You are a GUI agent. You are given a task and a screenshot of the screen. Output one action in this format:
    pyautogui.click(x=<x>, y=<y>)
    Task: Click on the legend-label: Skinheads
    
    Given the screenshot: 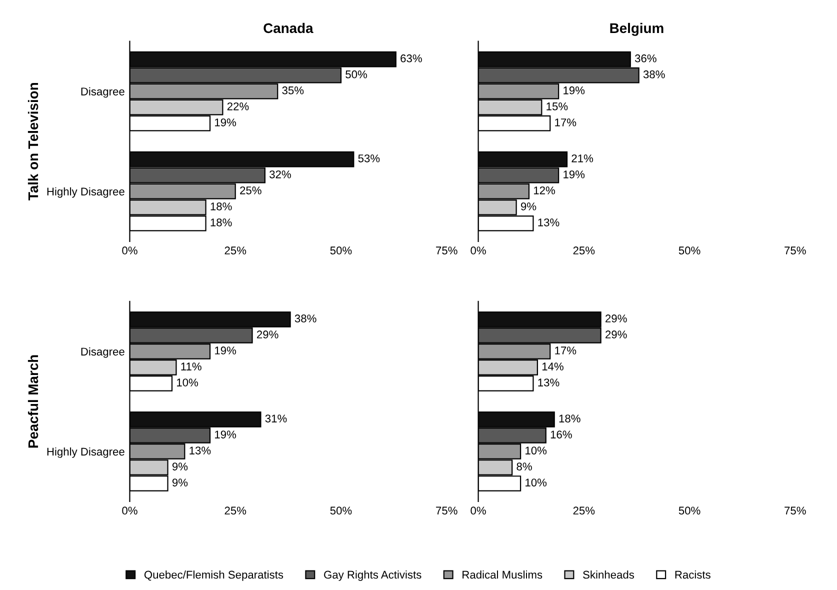 What is the action you would take?
    pyautogui.click(x=608, y=574)
    